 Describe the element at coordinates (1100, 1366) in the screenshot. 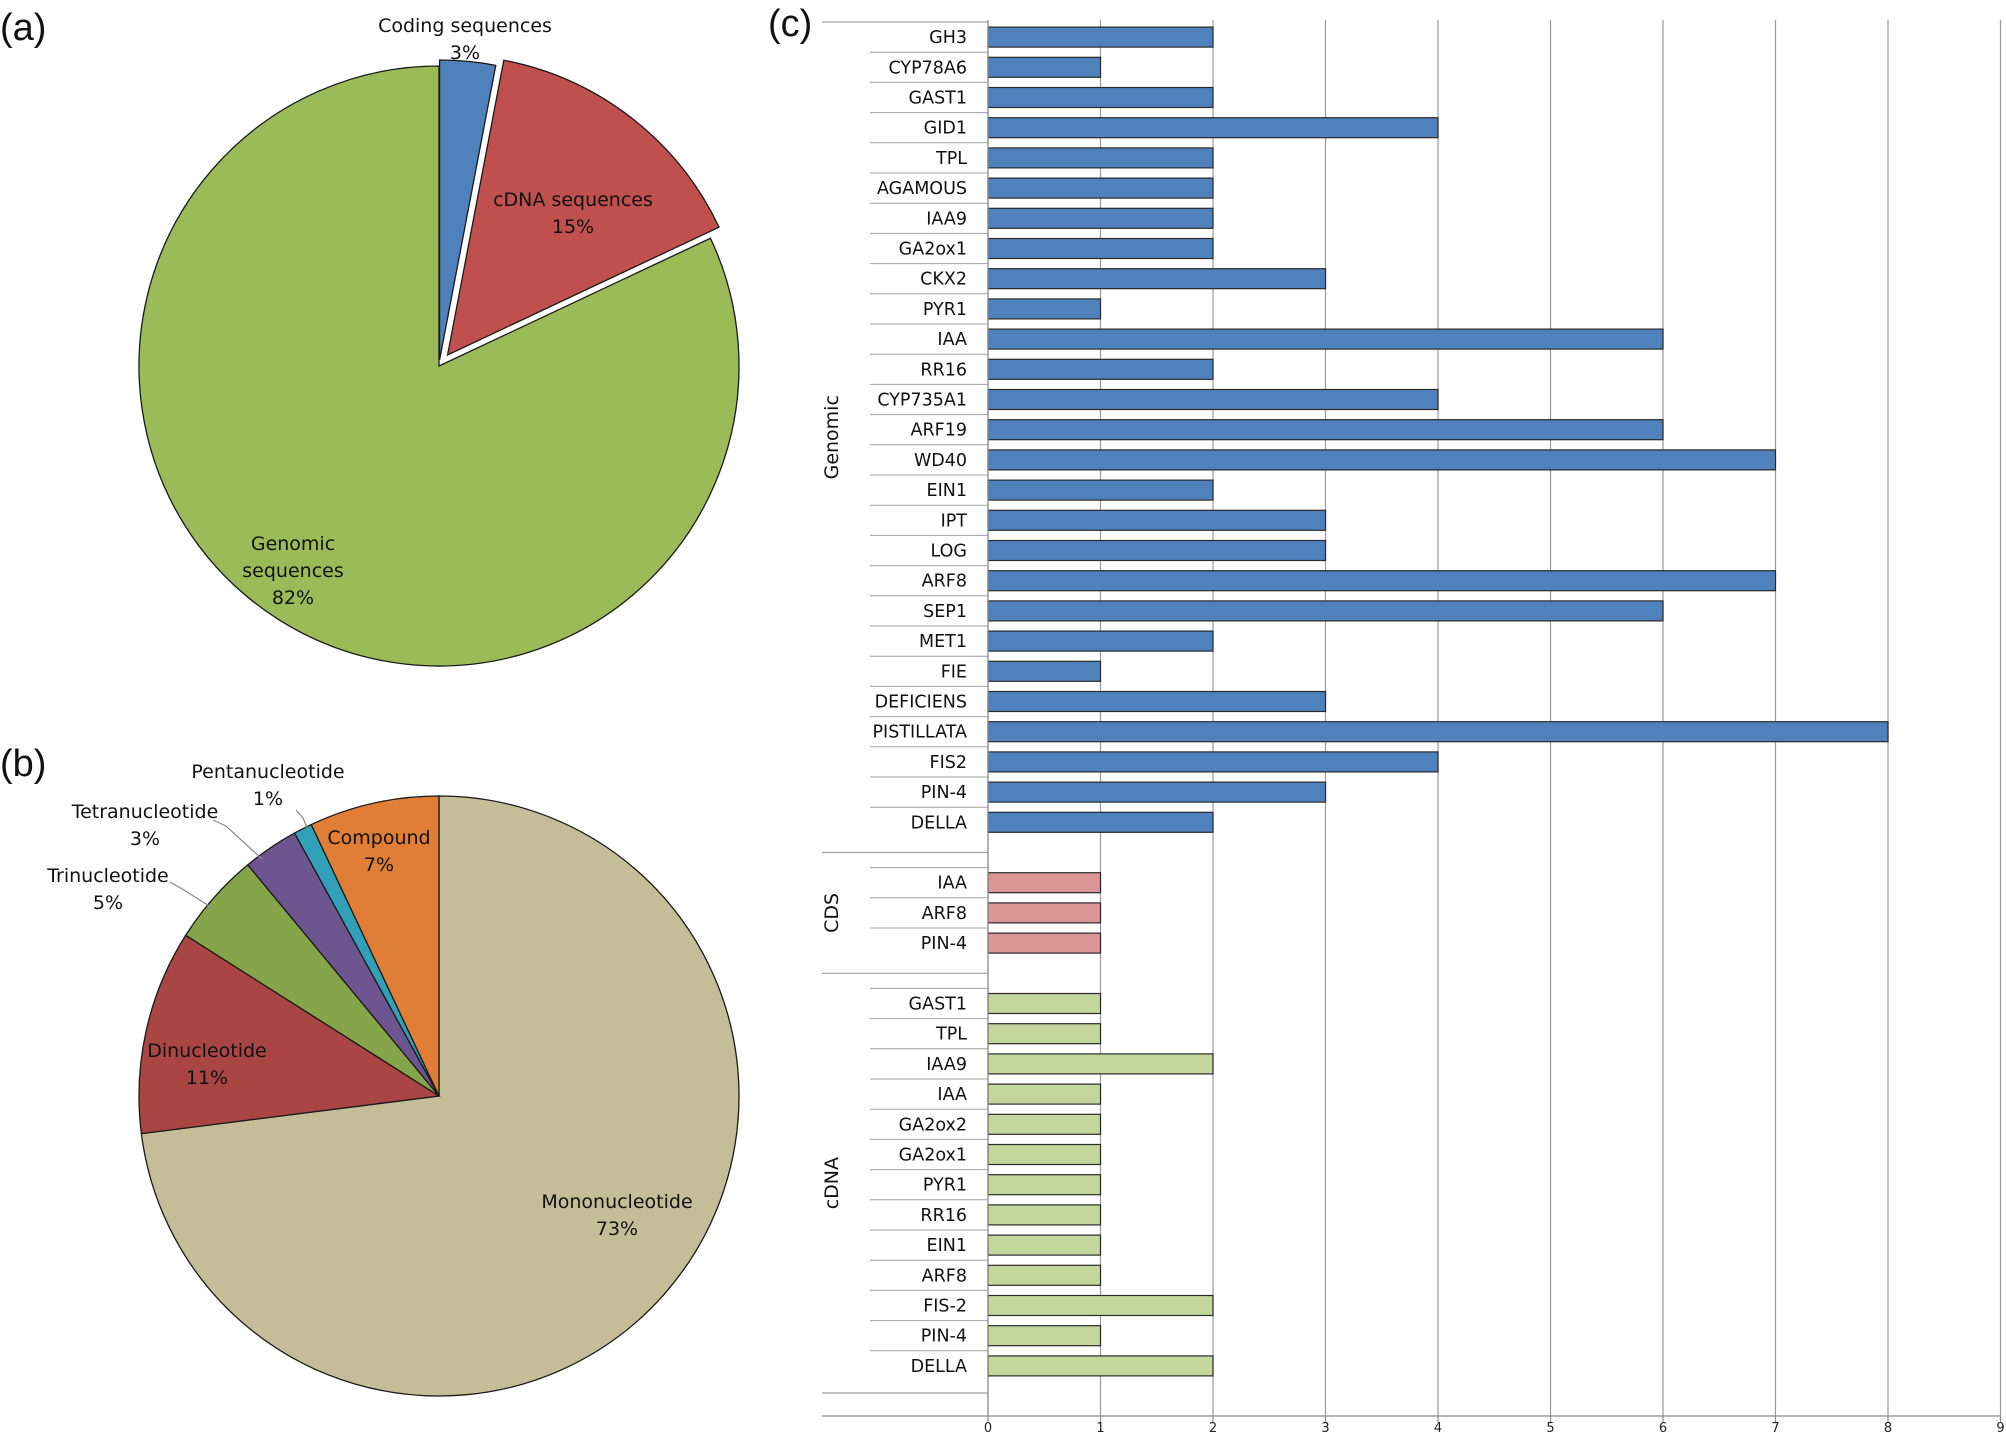

I see `bar-cdna-della` at that location.